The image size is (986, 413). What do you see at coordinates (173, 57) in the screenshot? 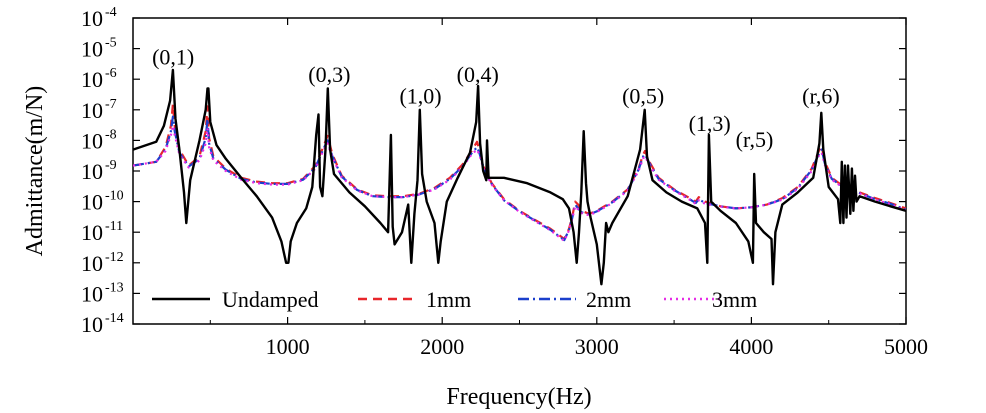
I see `mode-annotation: (0,1)` at bounding box center [173, 57].